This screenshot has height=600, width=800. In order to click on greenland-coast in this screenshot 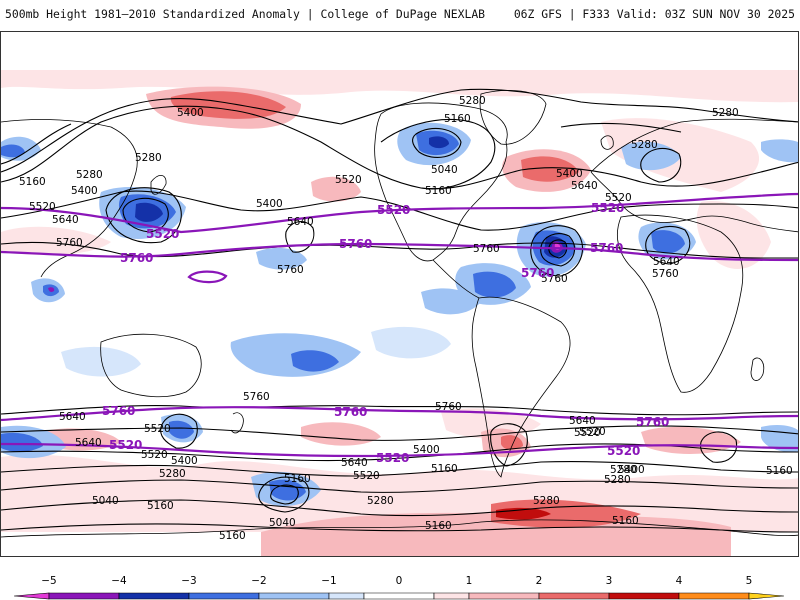, I will do `click(513, 117)`.